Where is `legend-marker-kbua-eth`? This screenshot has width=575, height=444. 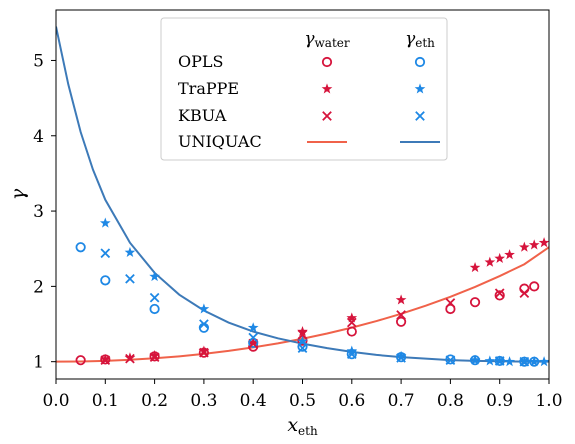
legend-marker-kbua-eth is located at coordinates (420, 116).